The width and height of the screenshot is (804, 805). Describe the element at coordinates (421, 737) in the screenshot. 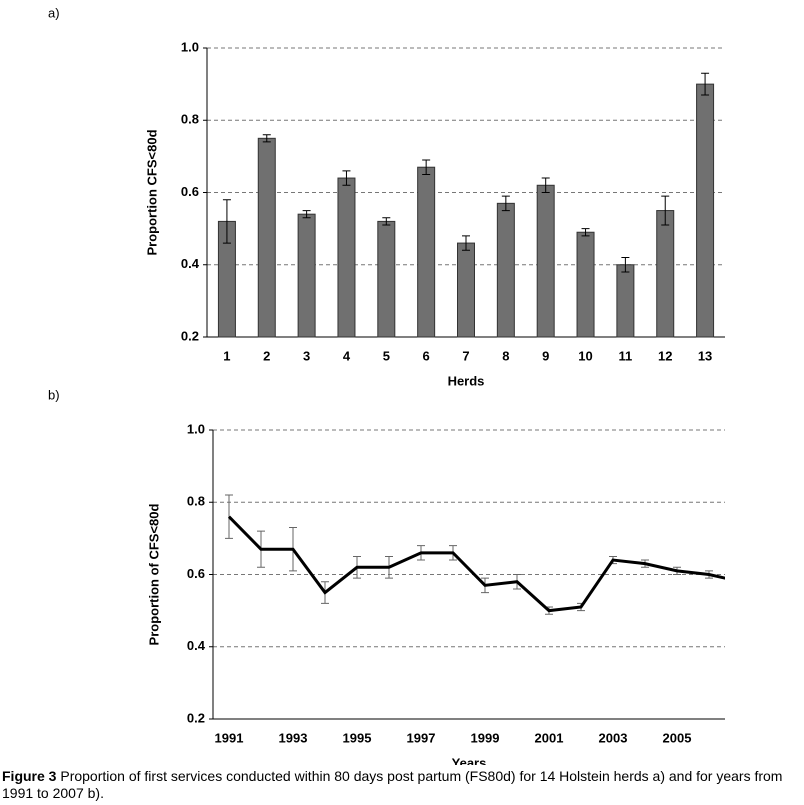

I see `x-tick-label: 1997` at that location.